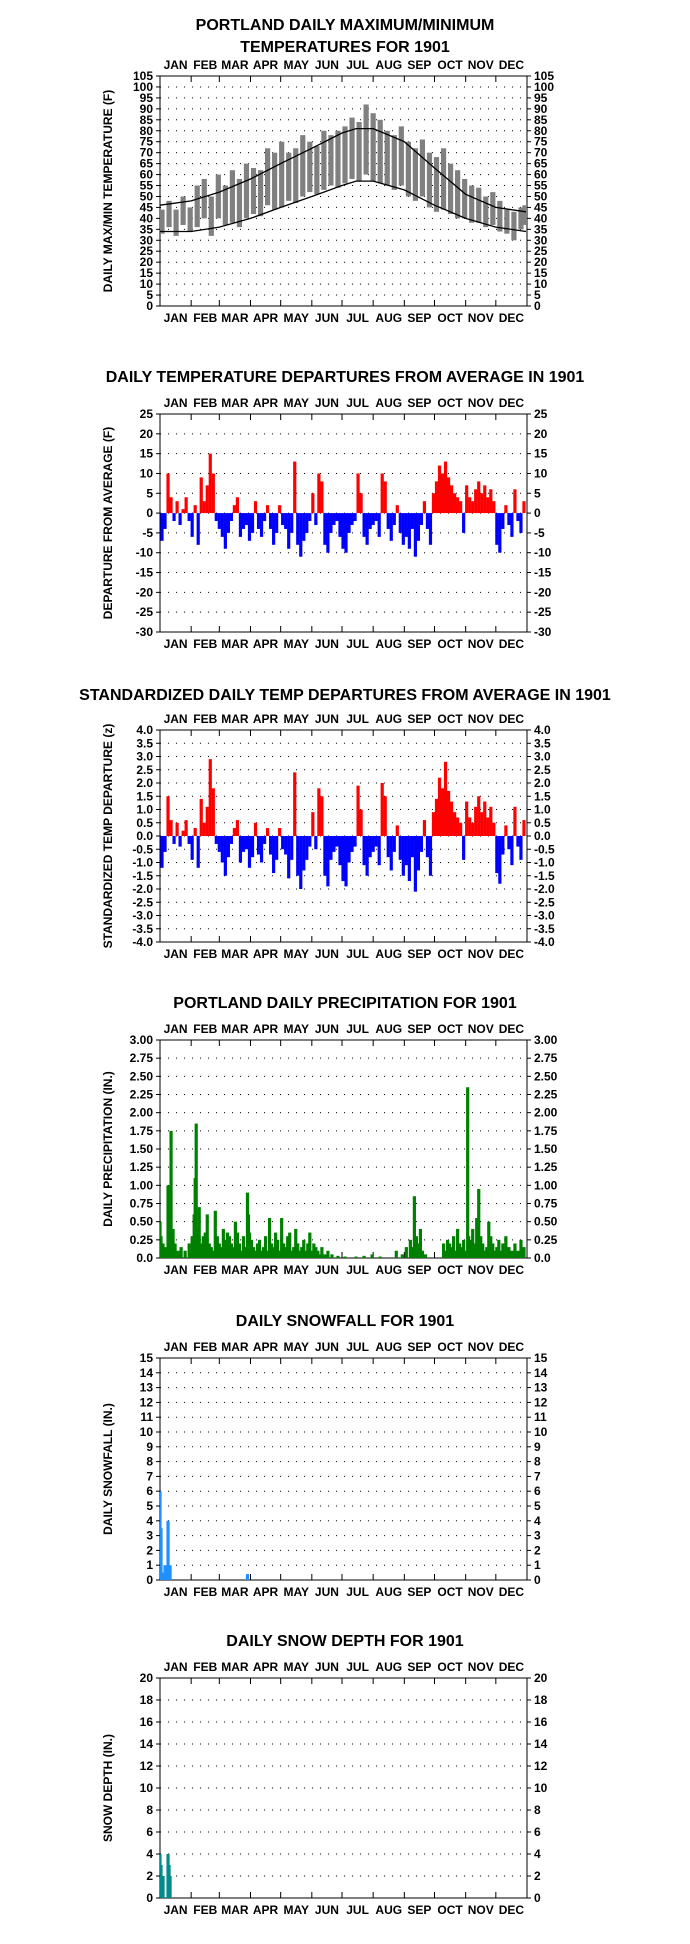 The height and width of the screenshot is (1944, 690). Describe the element at coordinates (388, 1029) in the screenshot. I see `month-label-top: AUG` at that location.